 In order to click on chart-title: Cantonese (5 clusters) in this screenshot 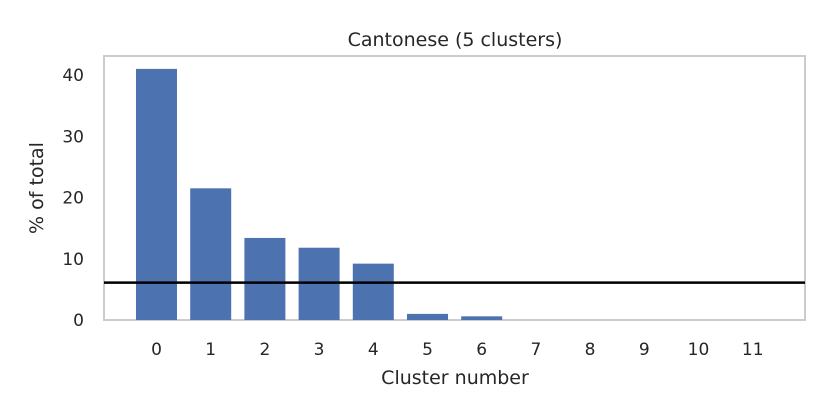, I will do `click(455, 40)`.